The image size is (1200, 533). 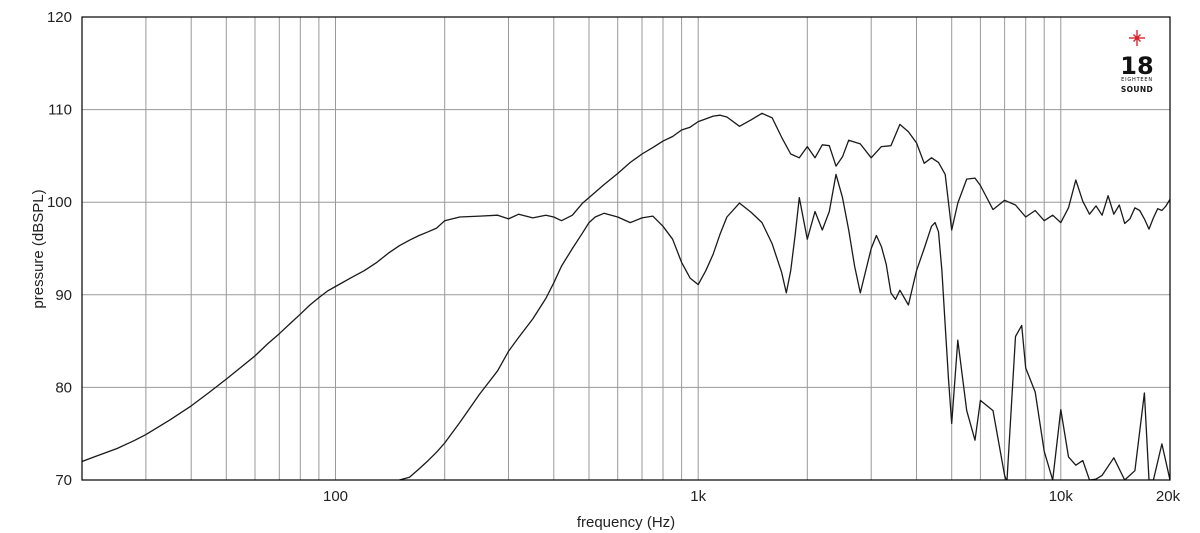 What do you see at coordinates (698, 496) in the screenshot?
I see `x-tick-label: 1k` at bounding box center [698, 496].